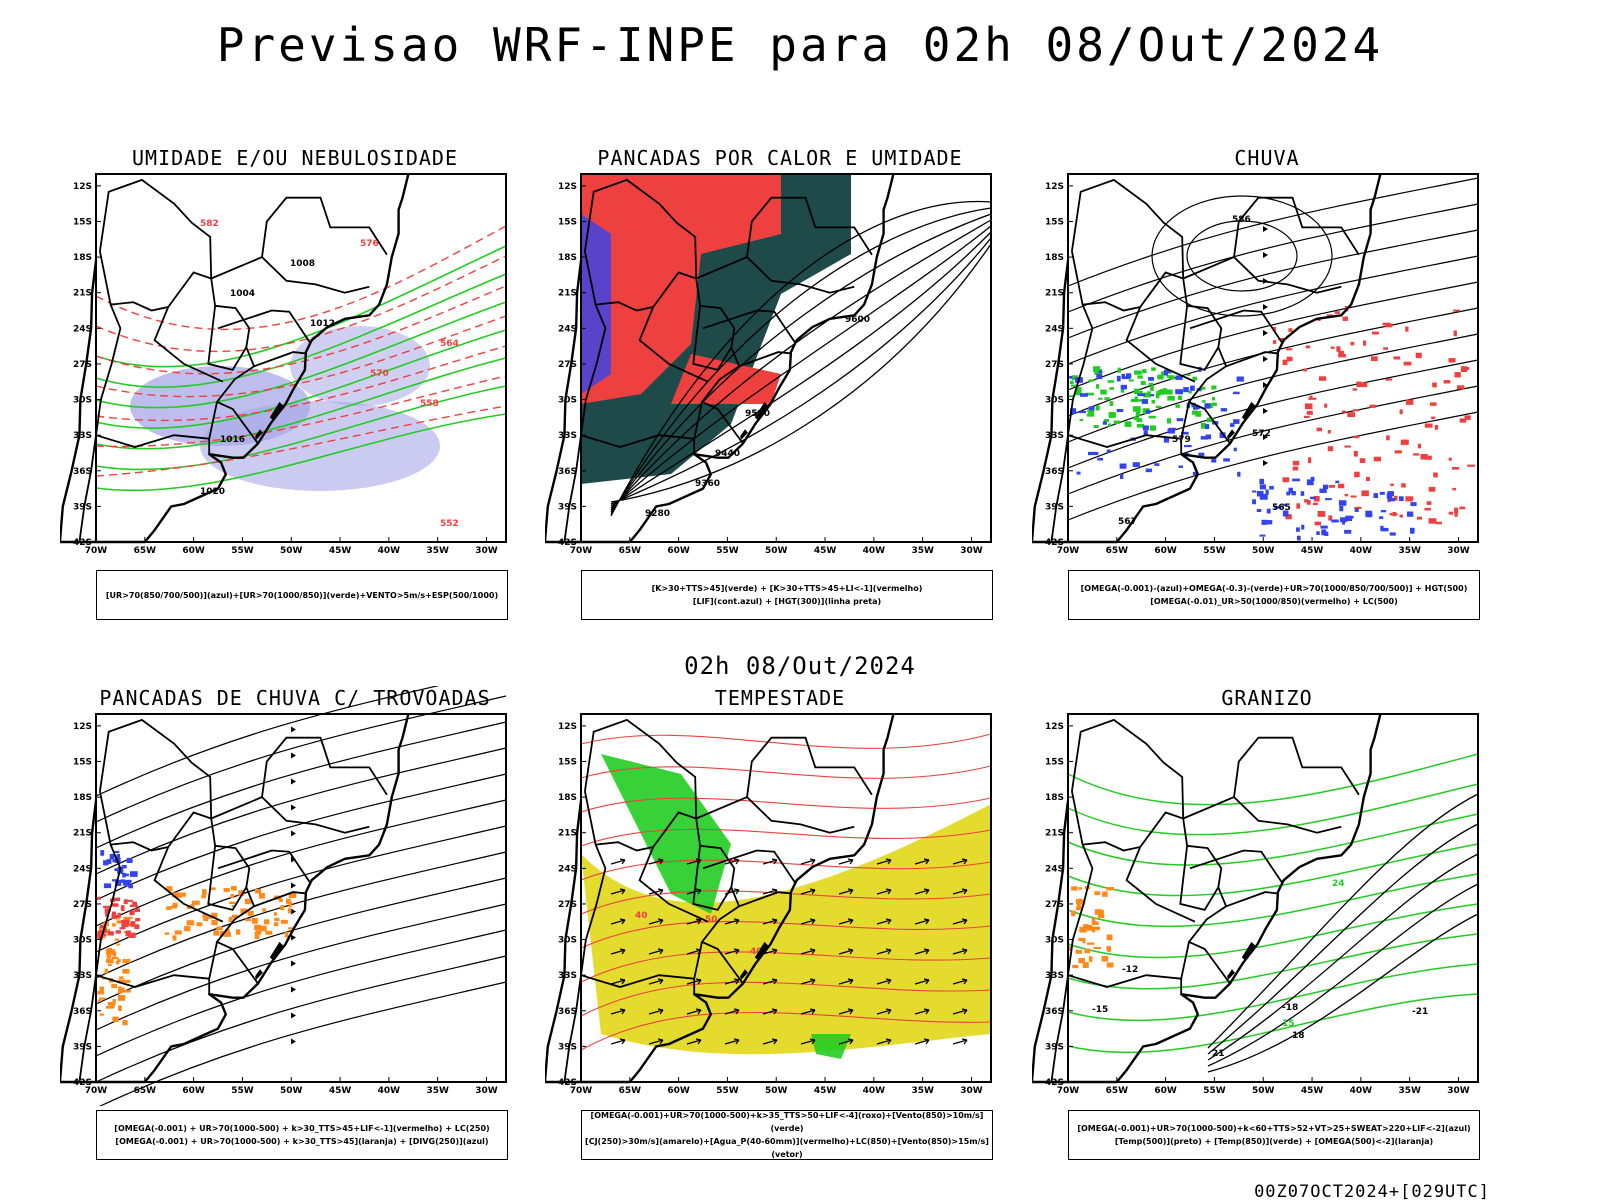 This screenshot has height=1202, width=1600. I want to click on lon-label: 35W, so click(437, 551).